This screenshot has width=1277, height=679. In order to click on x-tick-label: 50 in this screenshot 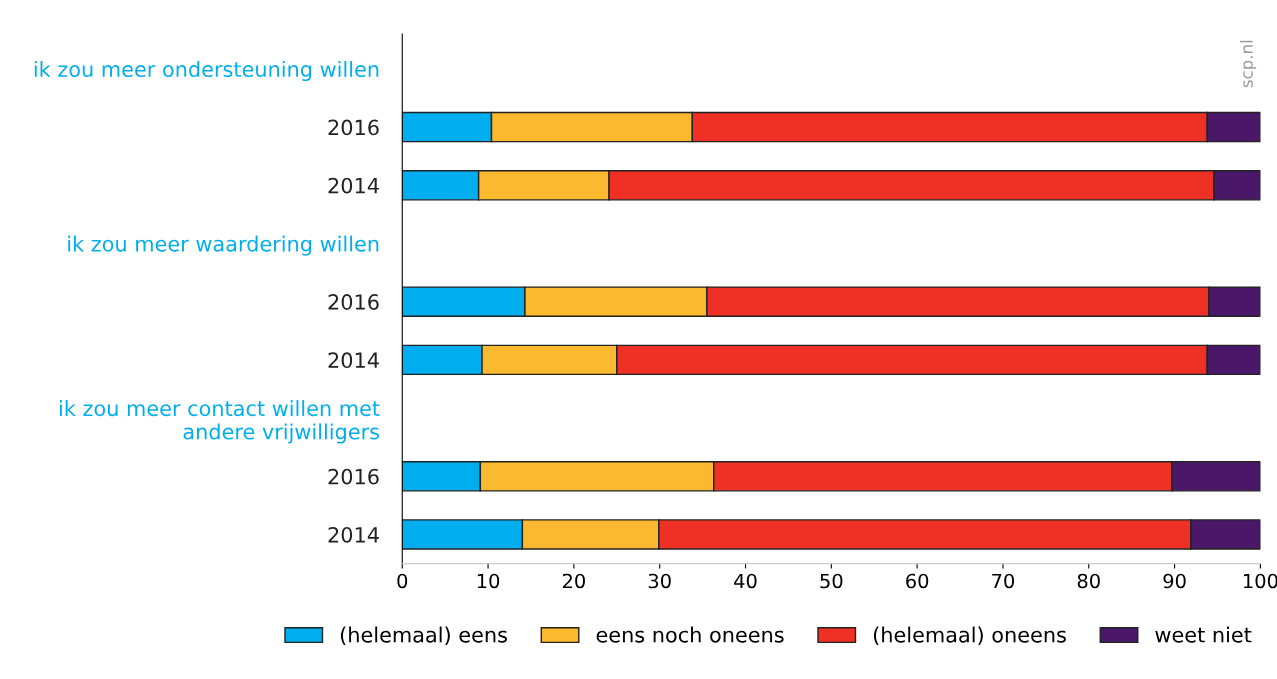, I will do `click(831, 581)`.